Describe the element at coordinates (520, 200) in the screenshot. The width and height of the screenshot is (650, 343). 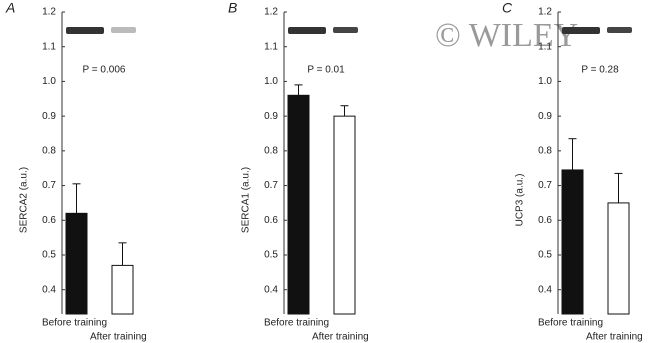
I see `y-axis-label: UCP3 (a.u.)` at that location.